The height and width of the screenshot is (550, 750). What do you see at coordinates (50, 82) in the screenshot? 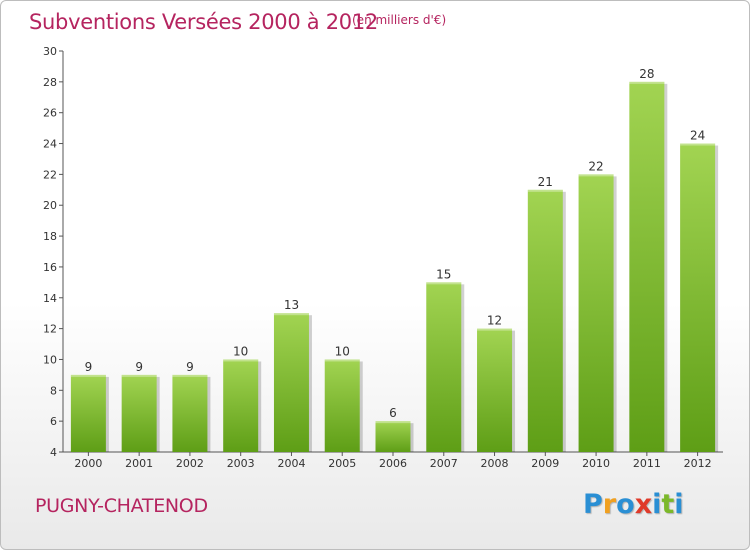
I see `y-tick-label: 28` at bounding box center [50, 82].